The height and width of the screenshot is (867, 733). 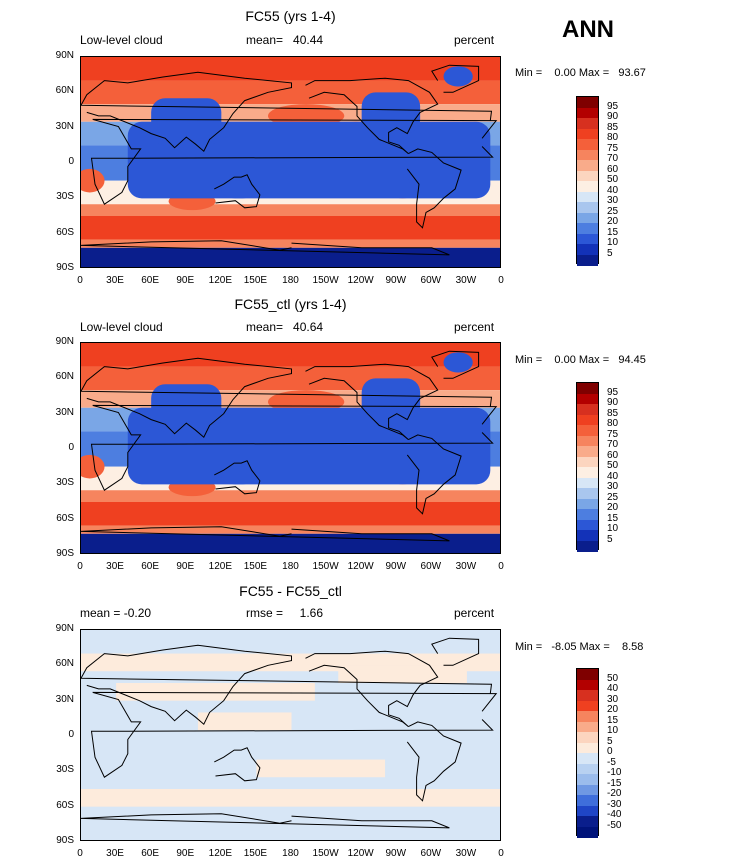 What do you see at coordinates (64, 699) in the screenshot?
I see `y-tick-label: 30N` at bounding box center [64, 699].